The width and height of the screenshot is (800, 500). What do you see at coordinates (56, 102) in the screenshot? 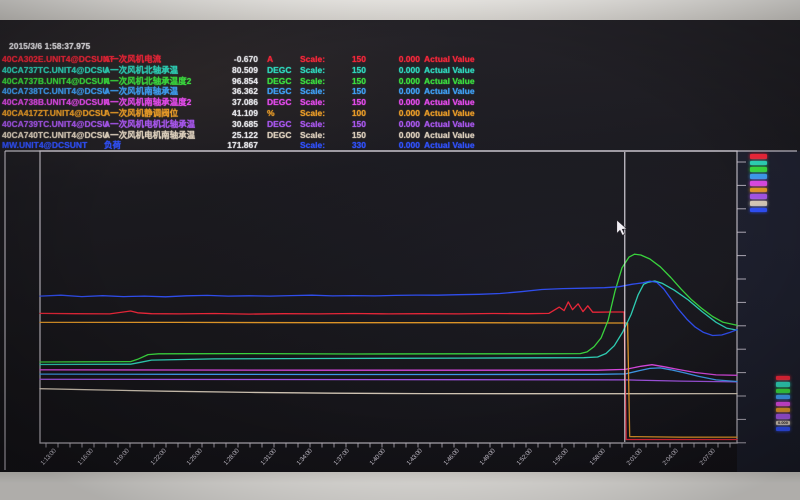
I see `pen-tag: 40CA738B.UNIT4@DCSUN` at bounding box center [56, 102].